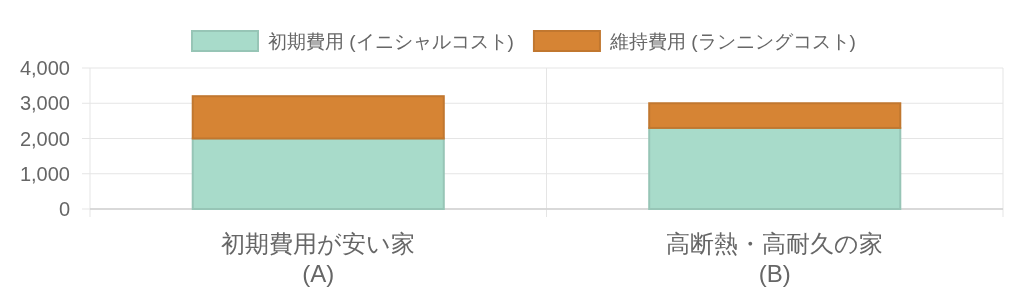 Image resolution: width=1024 pixels, height=306 pixels. Describe the element at coordinates (775, 258) in the screenshot. I see `x-tick-label: 高断熱・高耐久の家 (B)` at that location.